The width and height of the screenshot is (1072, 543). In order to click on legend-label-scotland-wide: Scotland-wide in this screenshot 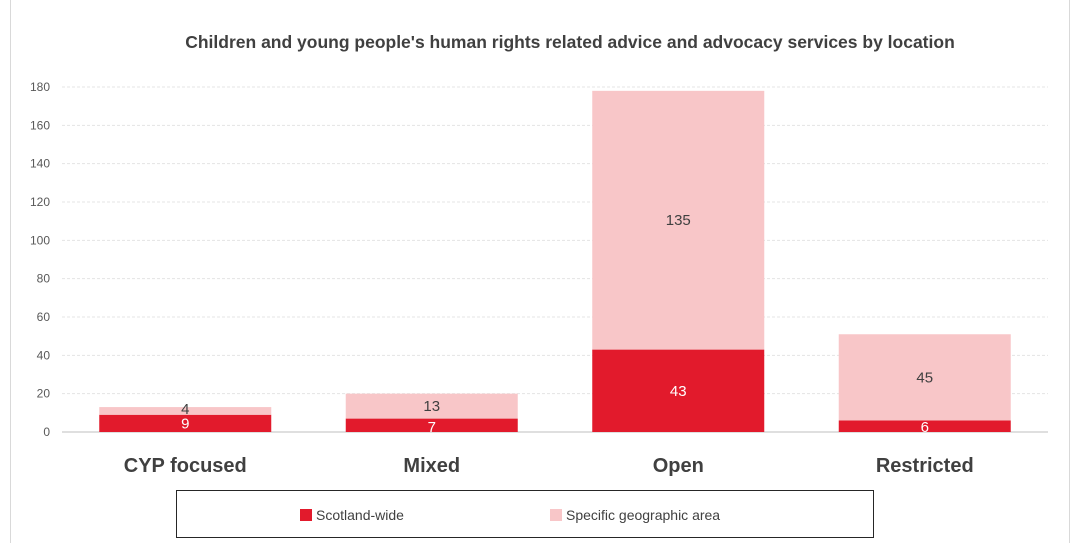, I will do `click(360, 515)`.